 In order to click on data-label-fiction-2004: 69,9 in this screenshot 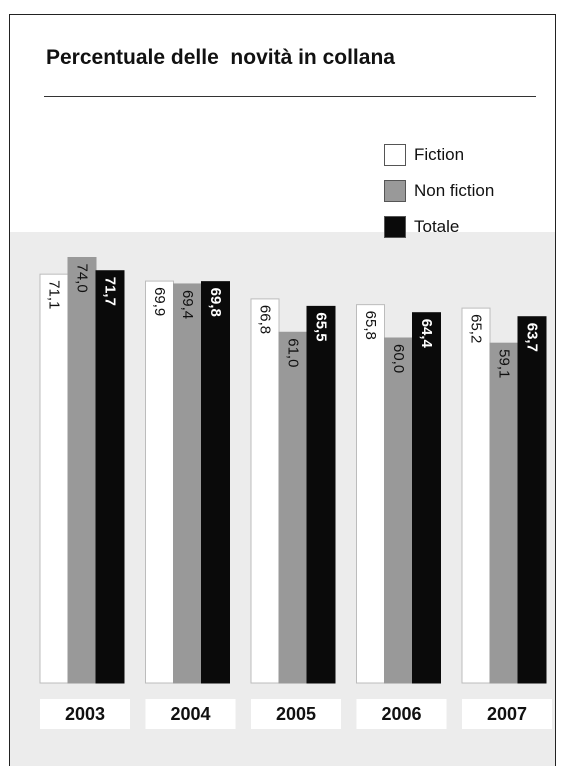, I will do `click(159, 301)`.